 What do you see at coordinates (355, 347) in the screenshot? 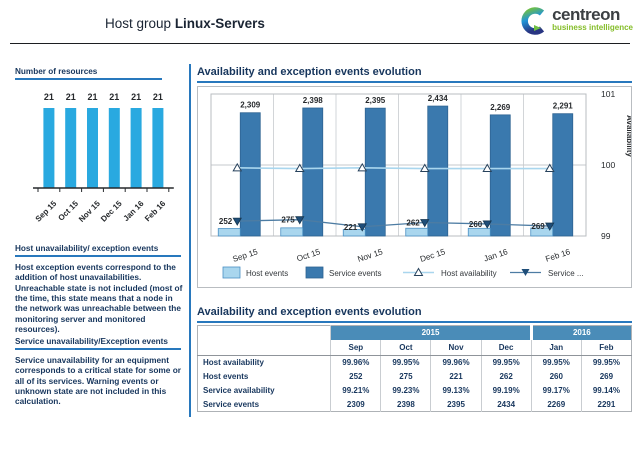
I see `table-month-header: Sep` at bounding box center [355, 347].